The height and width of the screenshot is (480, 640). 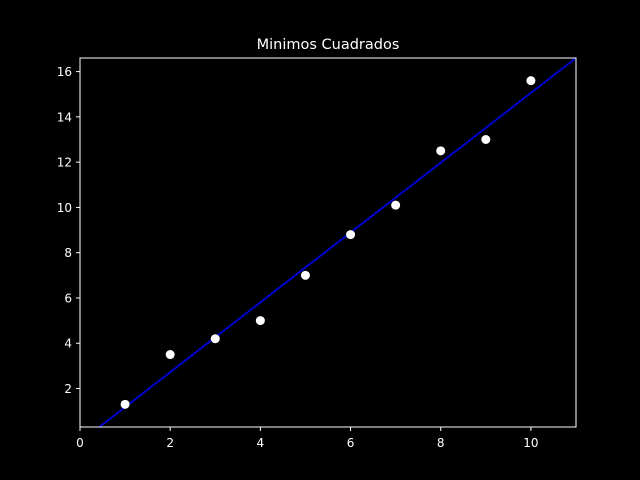 I want to click on x-tick-label: 4, so click(x=261, y=443).